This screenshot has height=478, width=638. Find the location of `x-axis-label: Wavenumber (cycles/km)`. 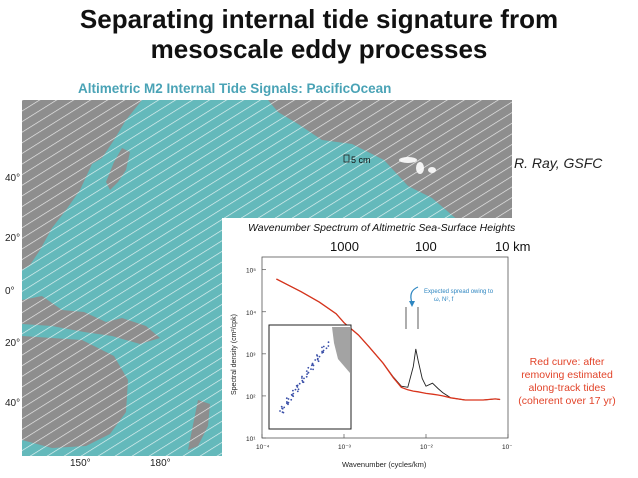

x-axis-label: Wavenumber (cycles/km) is located at coordinates (384, 464).